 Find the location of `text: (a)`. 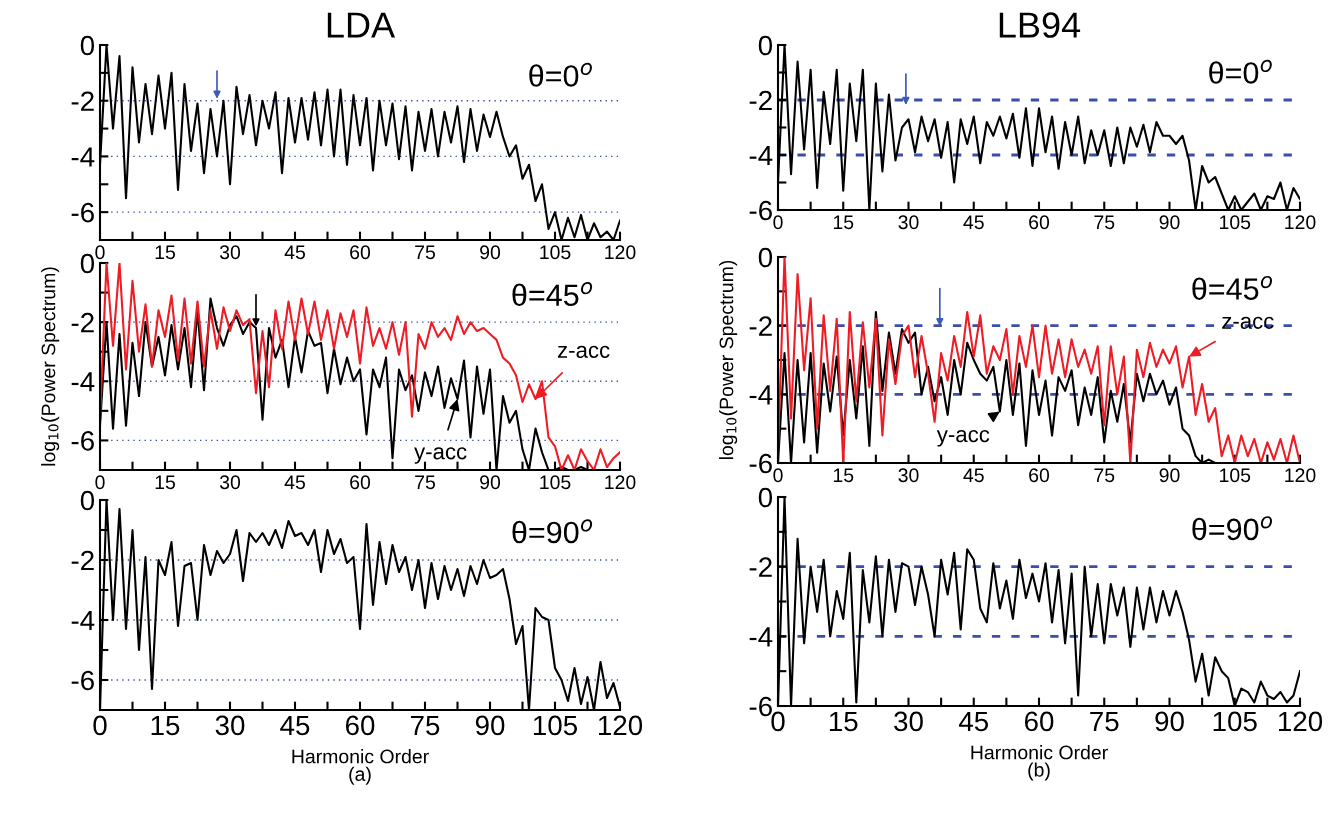

text: (a) is located at coordinates (360, 775).